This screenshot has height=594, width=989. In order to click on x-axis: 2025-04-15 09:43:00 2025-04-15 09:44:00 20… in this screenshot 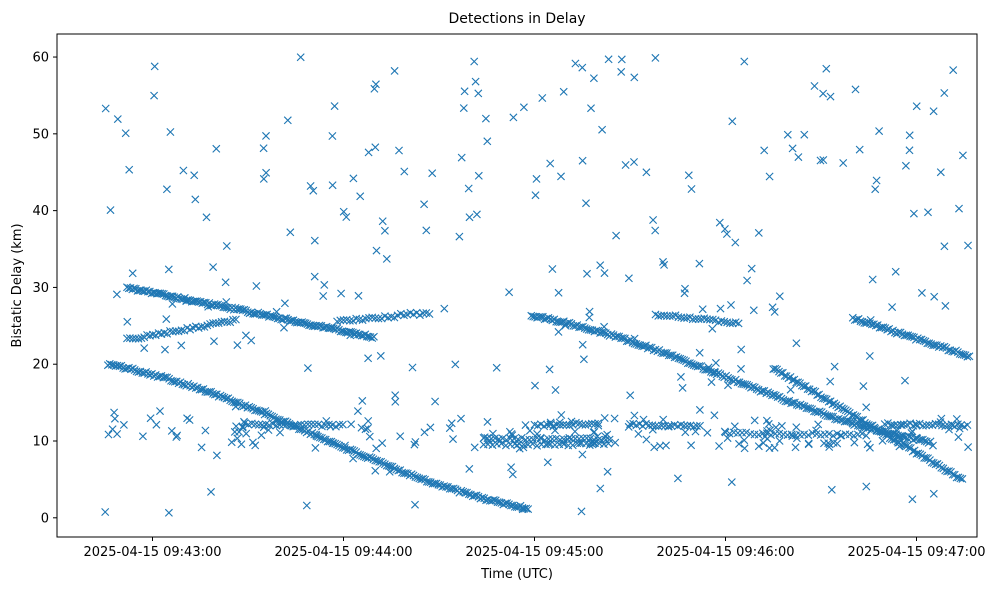, I will do `click(534, 548)`.